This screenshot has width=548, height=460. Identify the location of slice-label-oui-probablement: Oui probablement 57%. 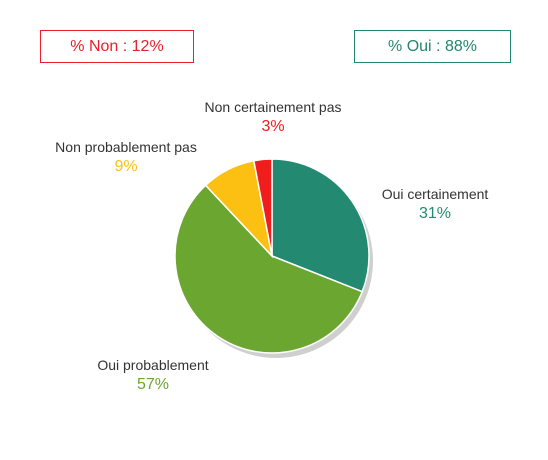
(153, 375).